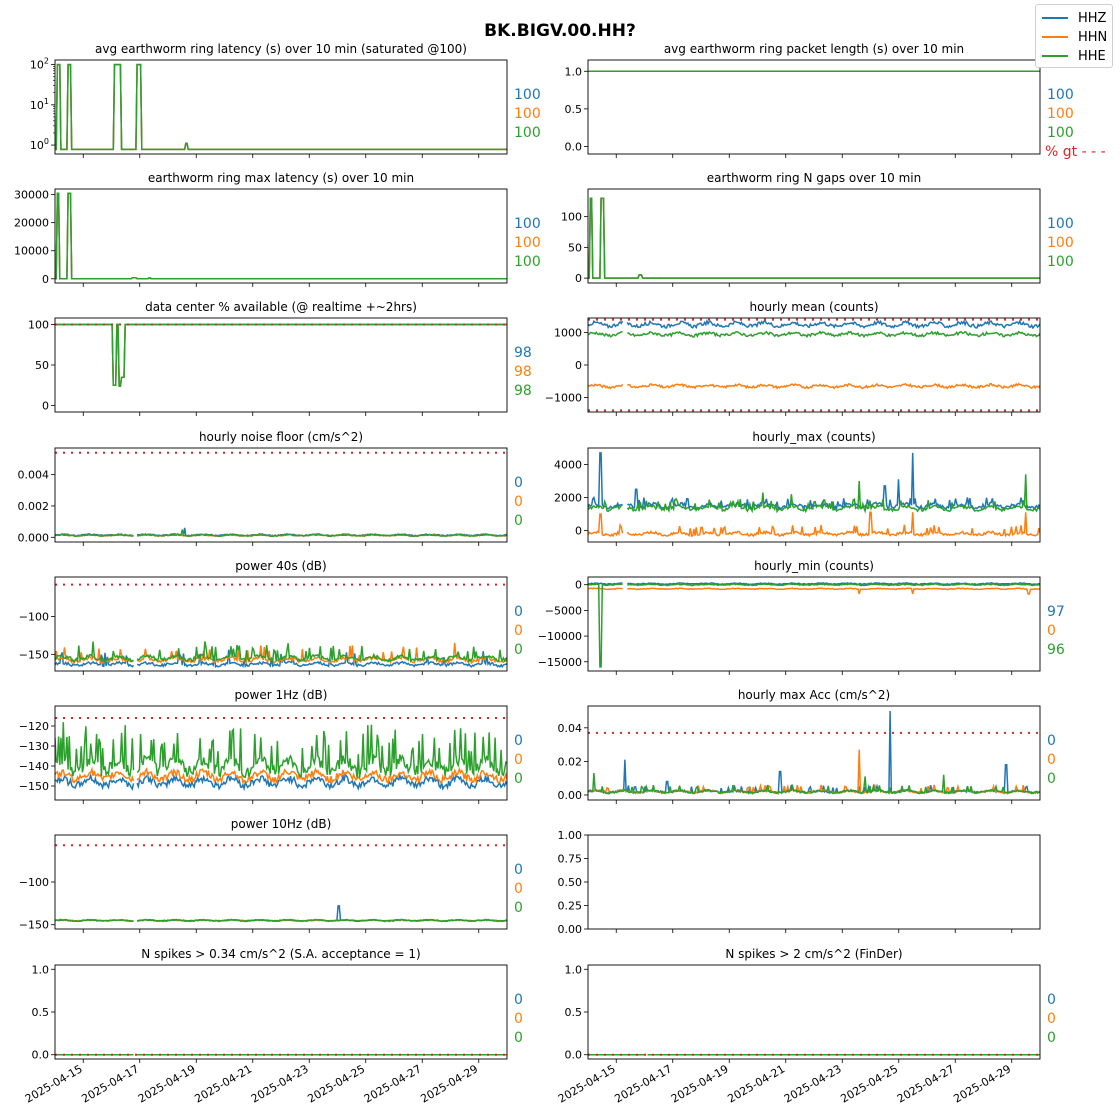  What do you see at coordinates (570, 728) in the screenshot?
I see `y-tick-label: 0.04` at bounding box center [570, 728].